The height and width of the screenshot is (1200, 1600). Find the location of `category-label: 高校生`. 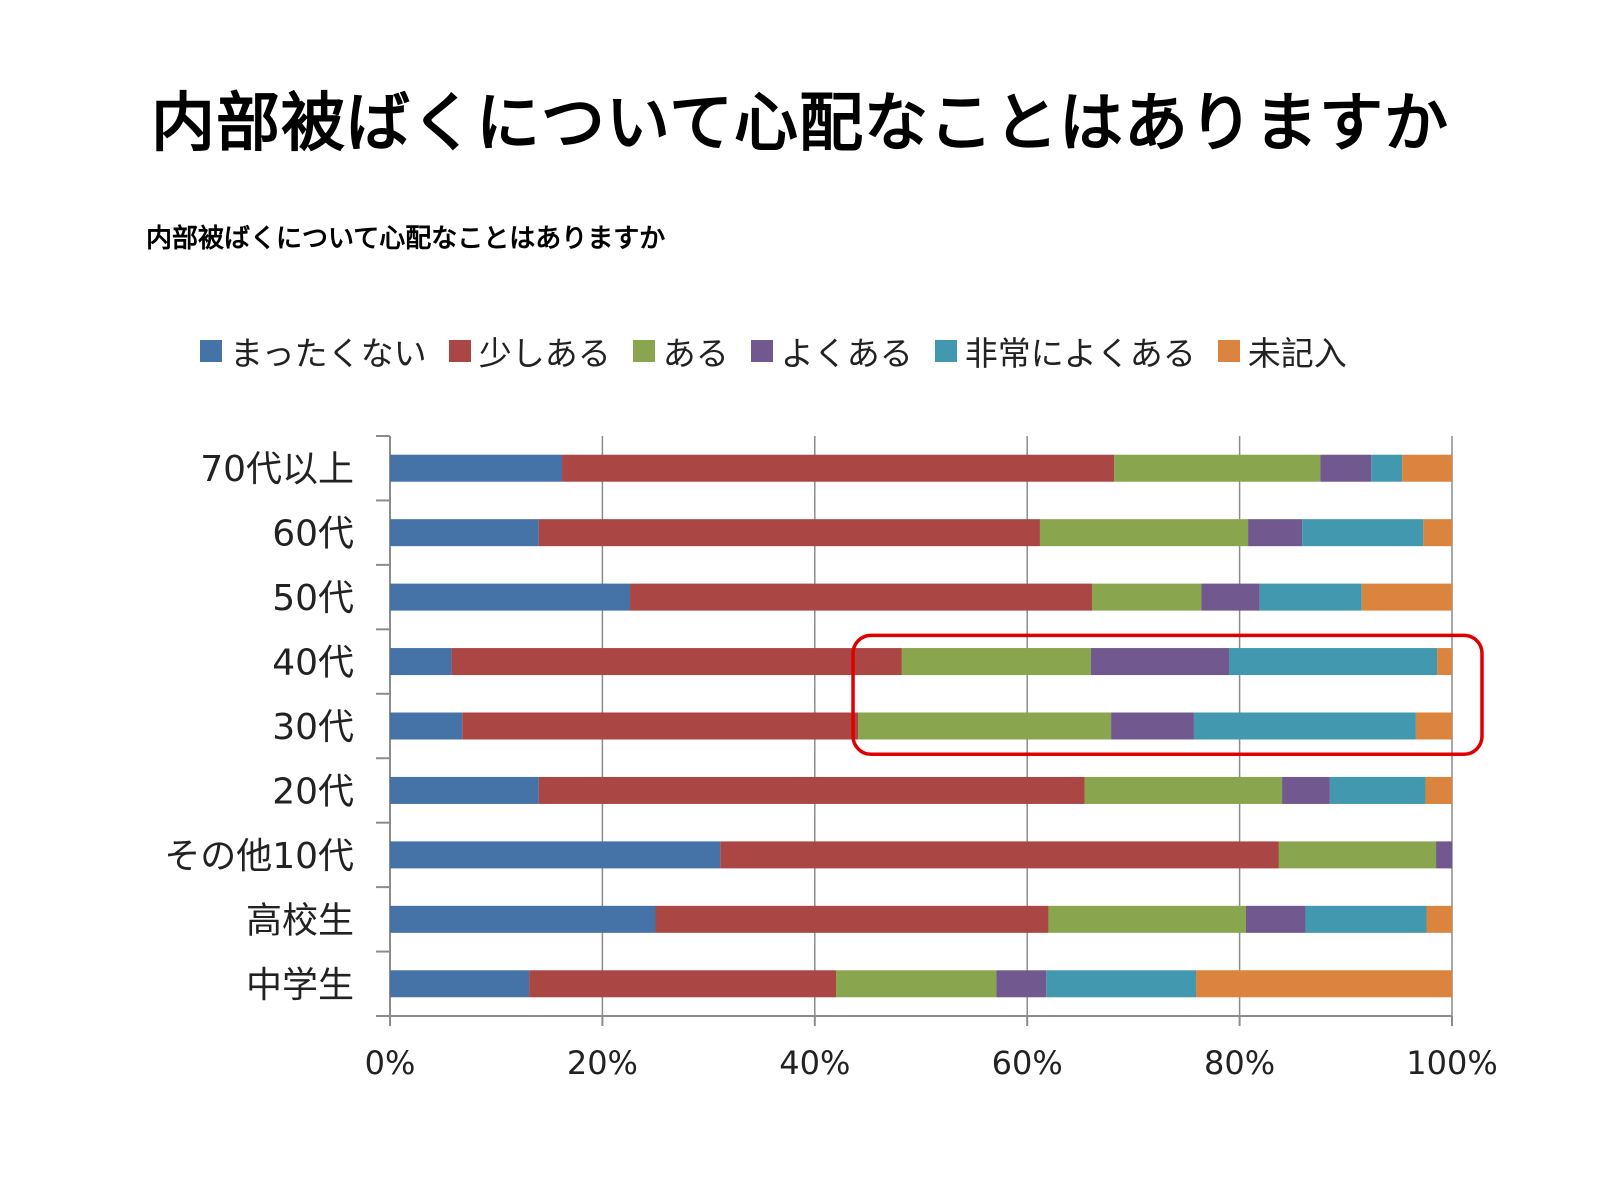

category-label: 高校生 is located at coordinates (300, 920).